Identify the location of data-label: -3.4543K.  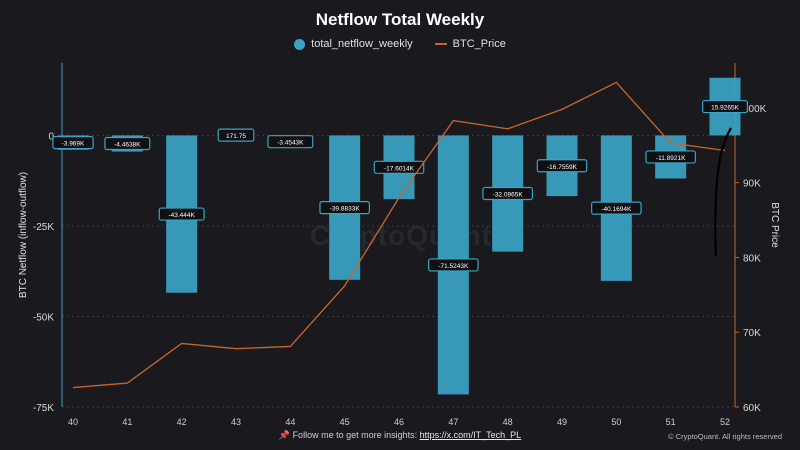
(290, 143).